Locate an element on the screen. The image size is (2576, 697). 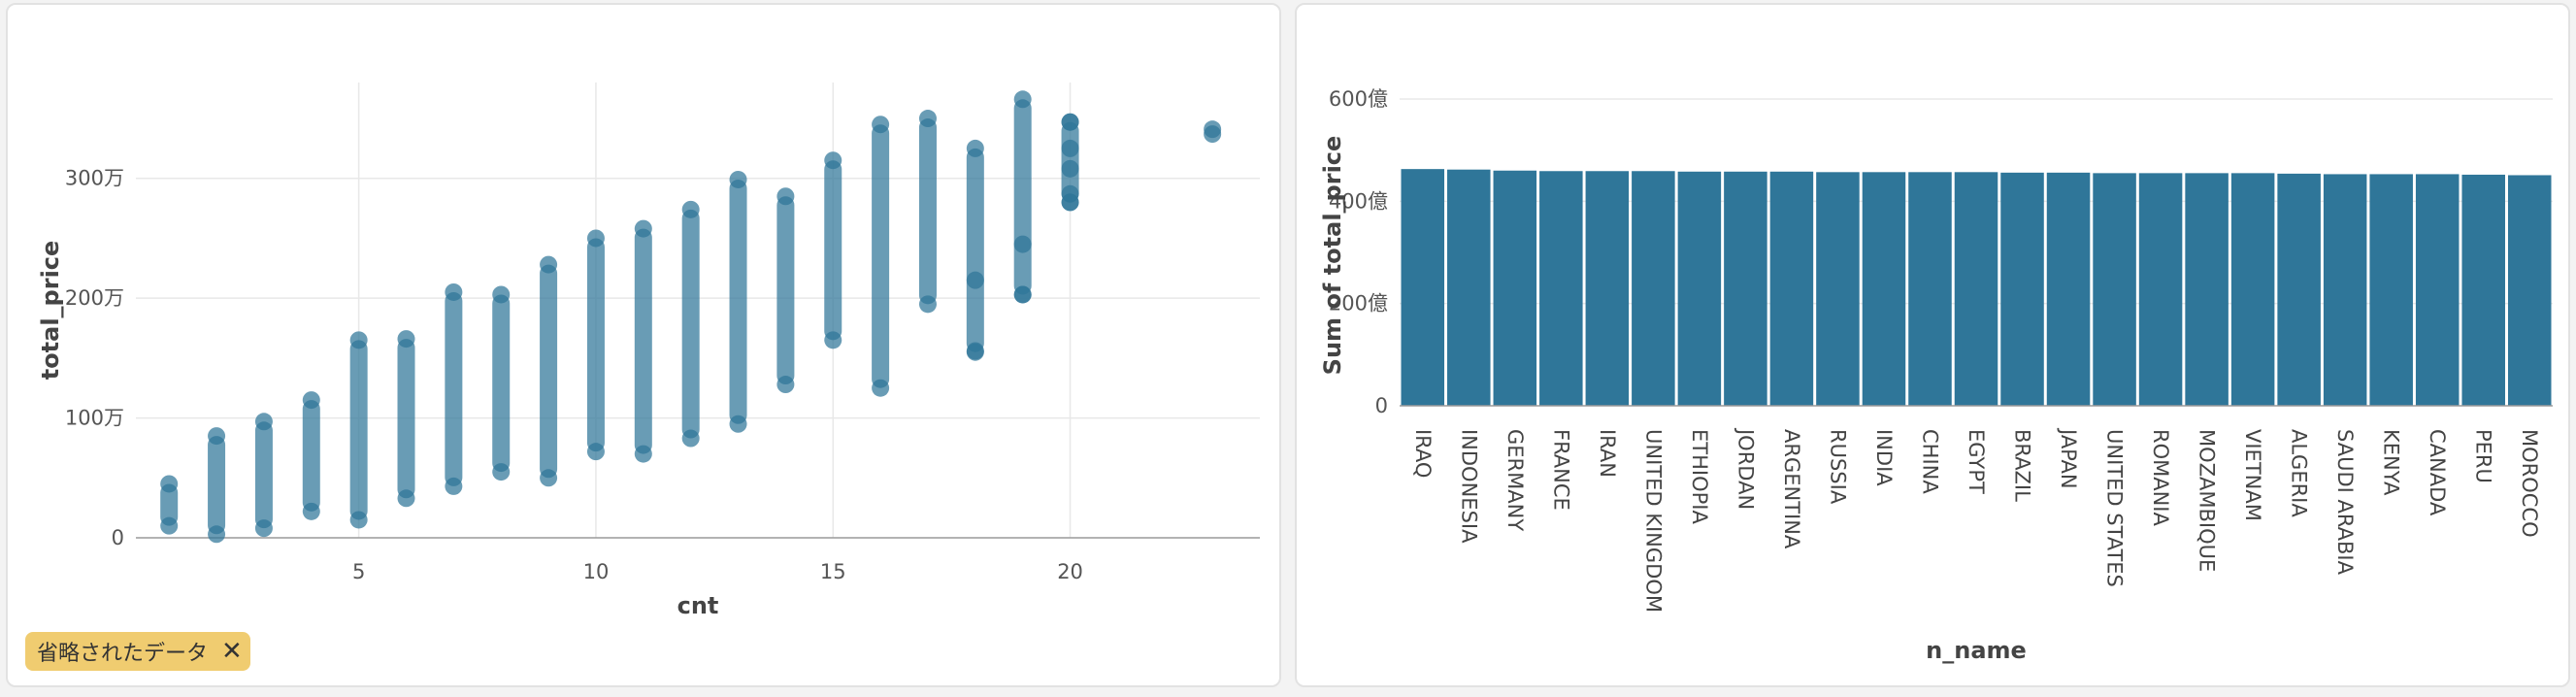
category-label: IRAN is located at coordinates (1607, 453).